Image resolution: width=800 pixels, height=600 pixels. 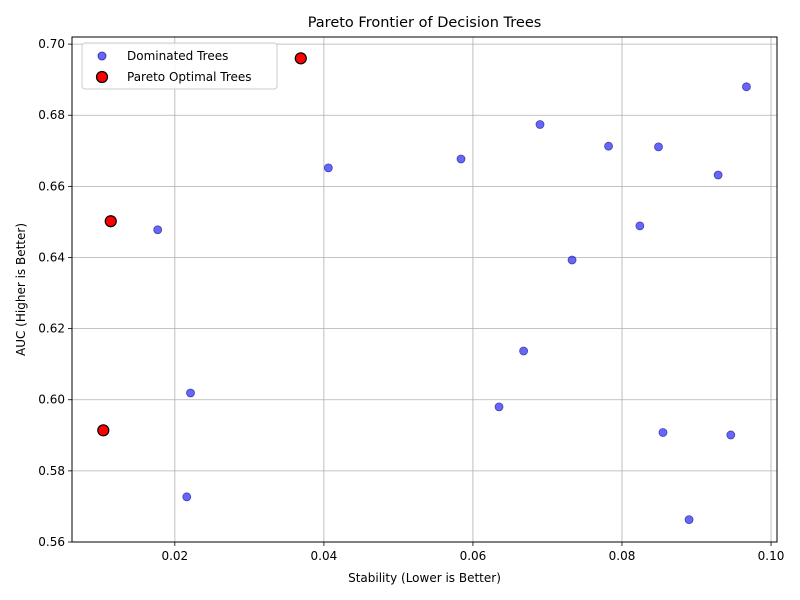 What do you see at coordinates (51, 400) in the screenshot?
I see `y-tick-label: 0.60` at bounding box center [51, 400].